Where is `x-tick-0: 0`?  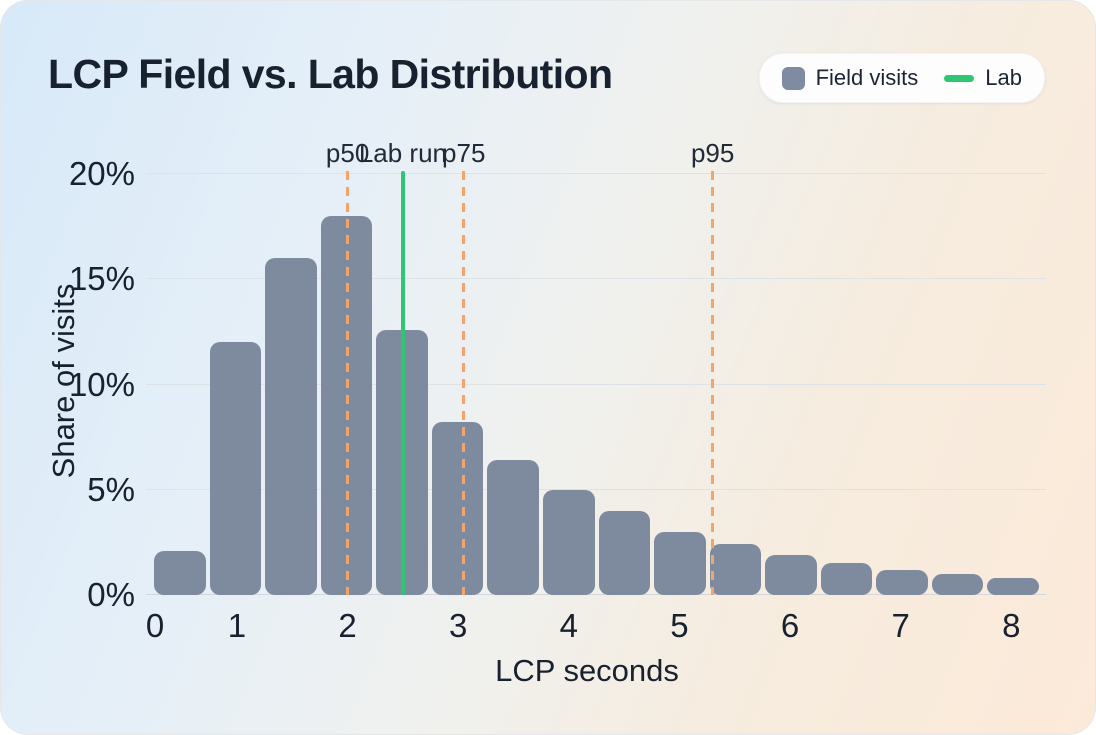 x-tick-0: 0 is located at coordinates (155, 625).